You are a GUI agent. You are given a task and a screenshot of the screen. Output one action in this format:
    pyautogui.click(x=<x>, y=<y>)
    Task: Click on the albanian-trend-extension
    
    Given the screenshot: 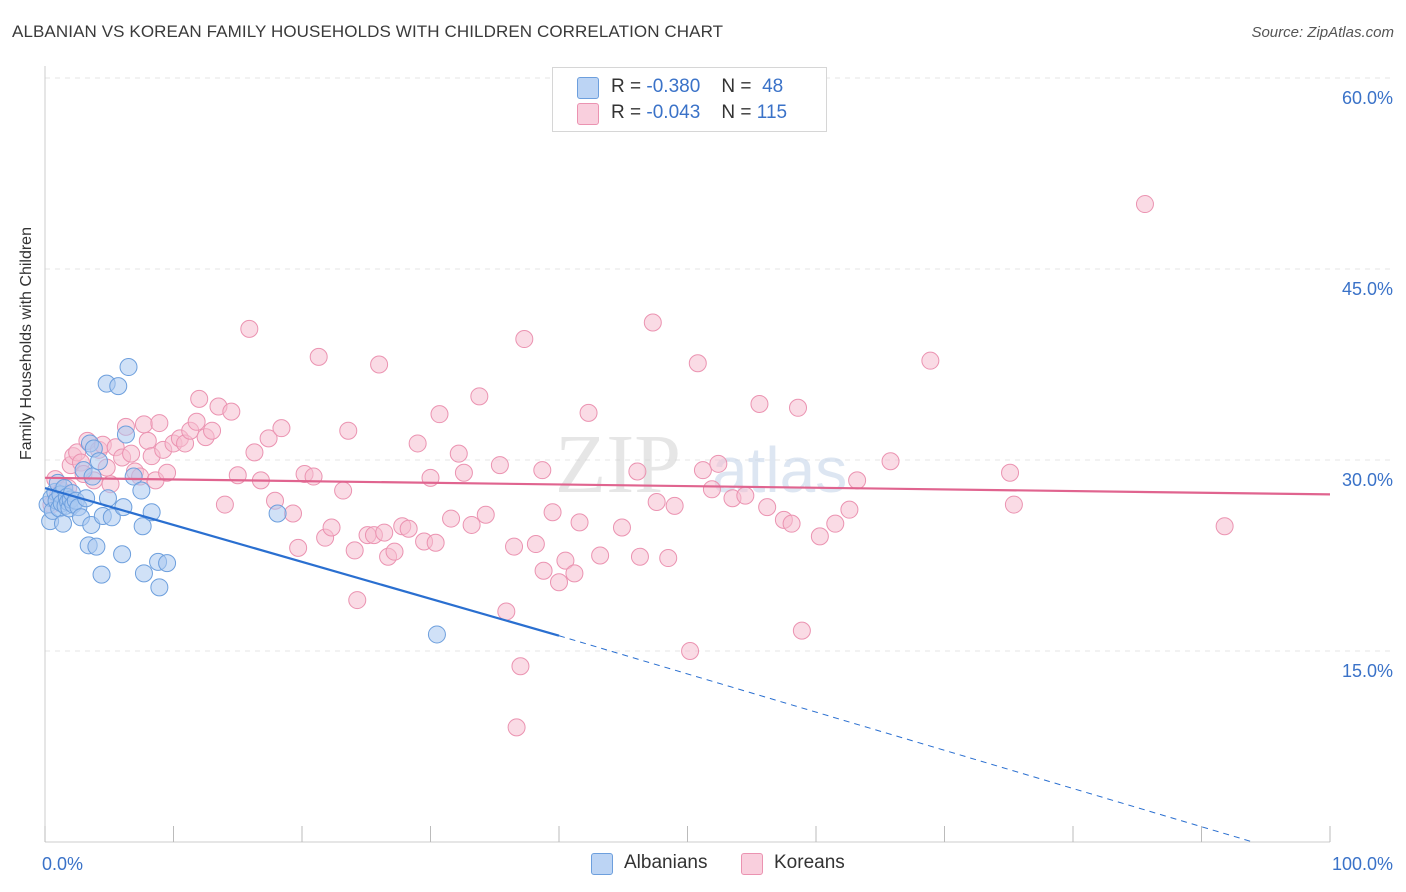 What is the action you would take?
    pyautogui.click(x=906, y=739)
    